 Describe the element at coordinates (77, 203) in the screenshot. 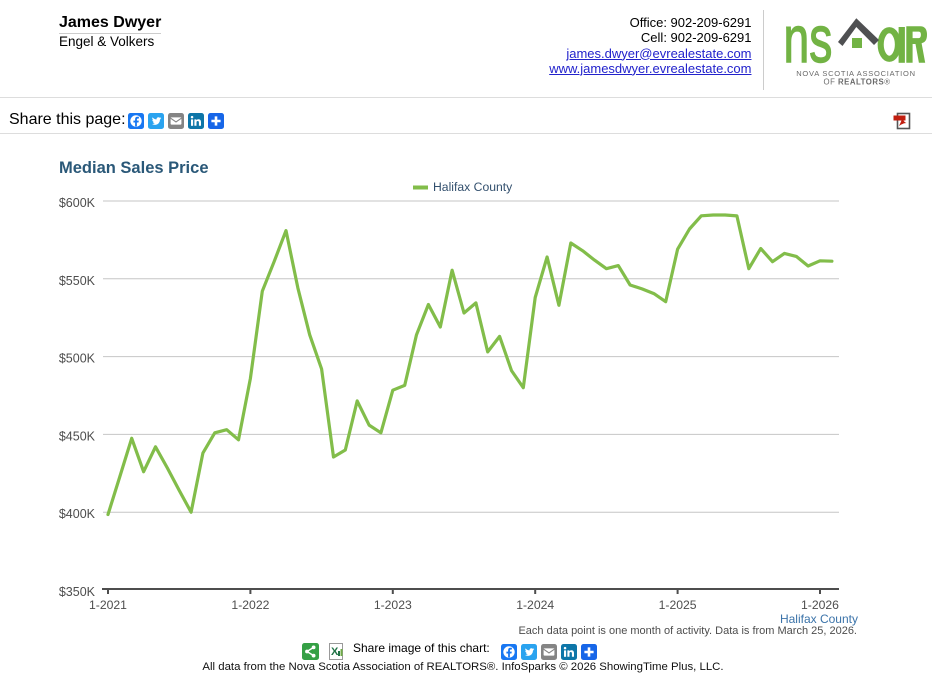

I see `svg-text: $600K` at that location.